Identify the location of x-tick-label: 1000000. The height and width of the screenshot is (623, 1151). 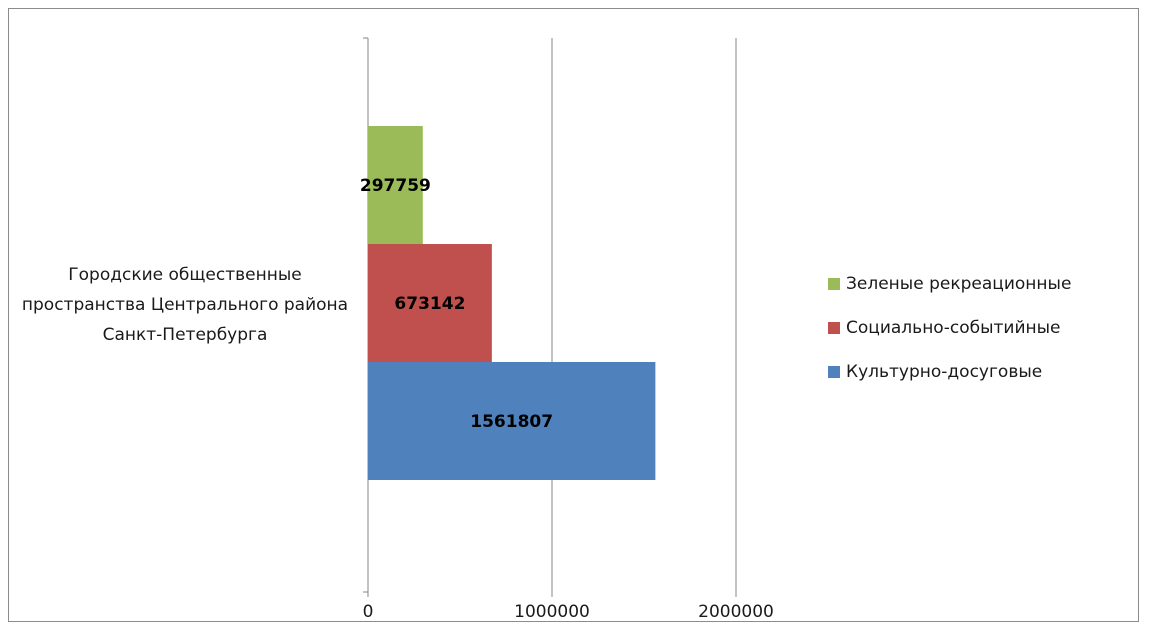
(552, 612).